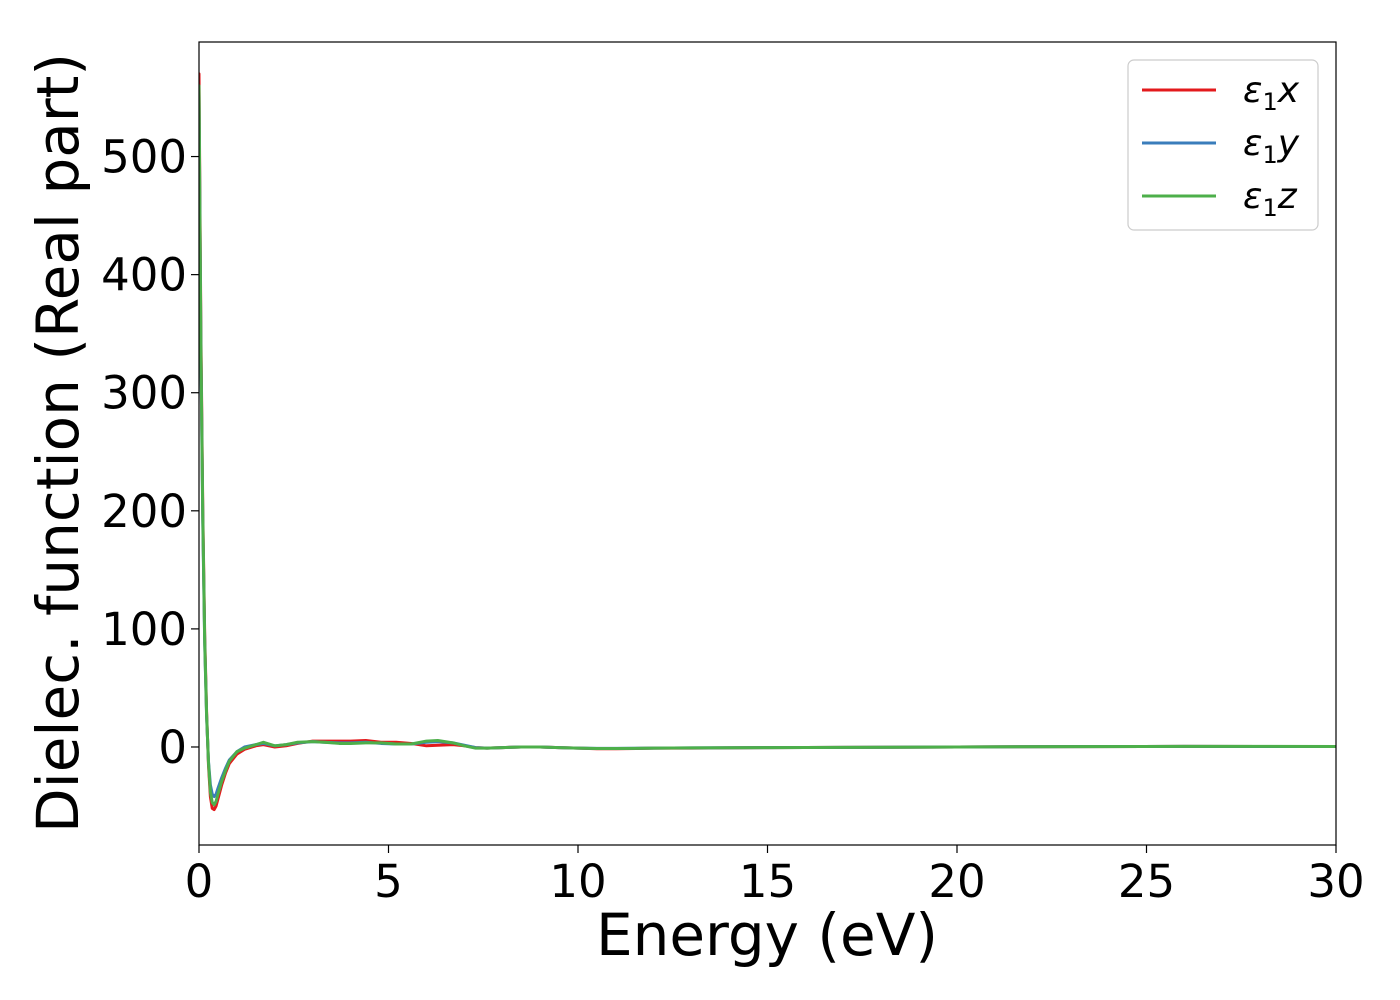 The height and width of the screenshot is (1000, 1400). What do you see at coordinates (1288, 143) in the screenshot?
I see `legend-suffix: y` at bounding box center [1288, 143].